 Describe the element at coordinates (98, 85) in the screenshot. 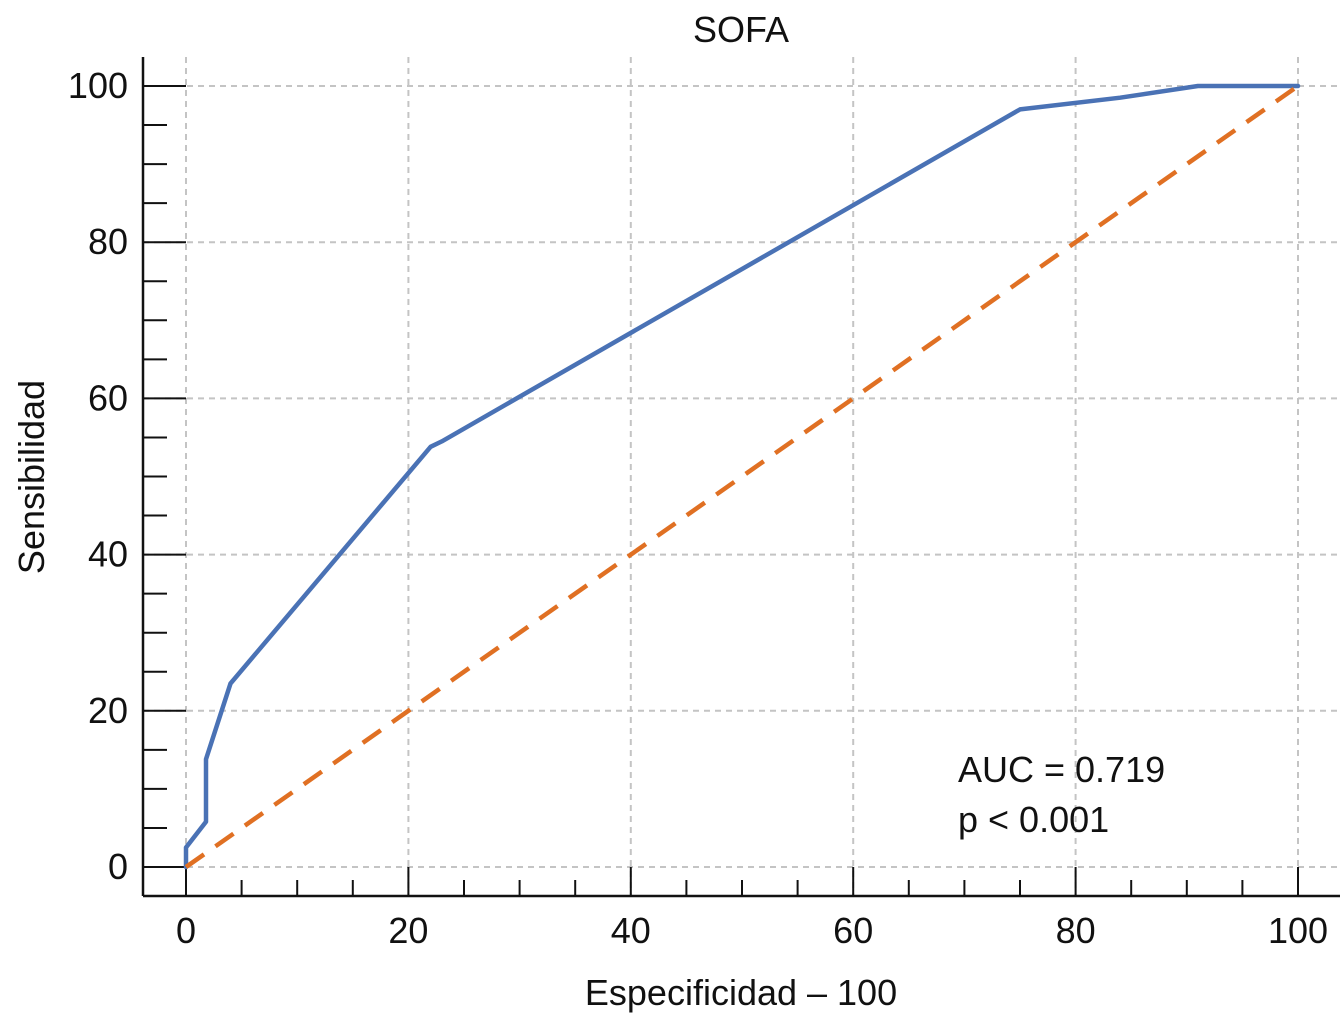

I see `y-tick-label-100: 100` at that location.